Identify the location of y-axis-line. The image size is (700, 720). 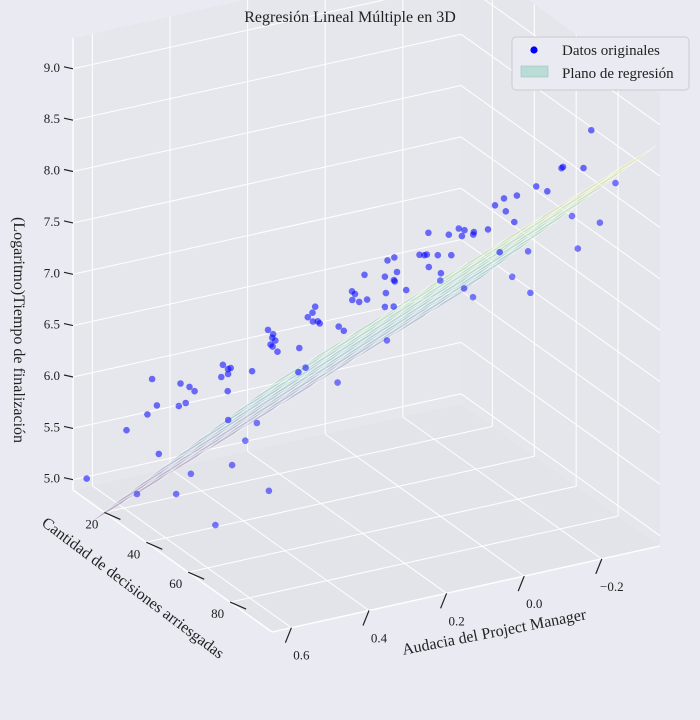
(466, 589).